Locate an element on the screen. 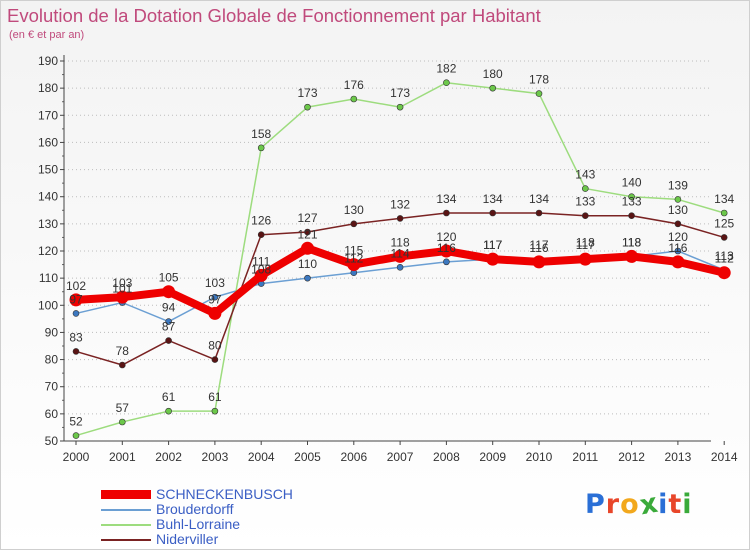  x-tick-label: 2010 is located at coordinates (539, 457).